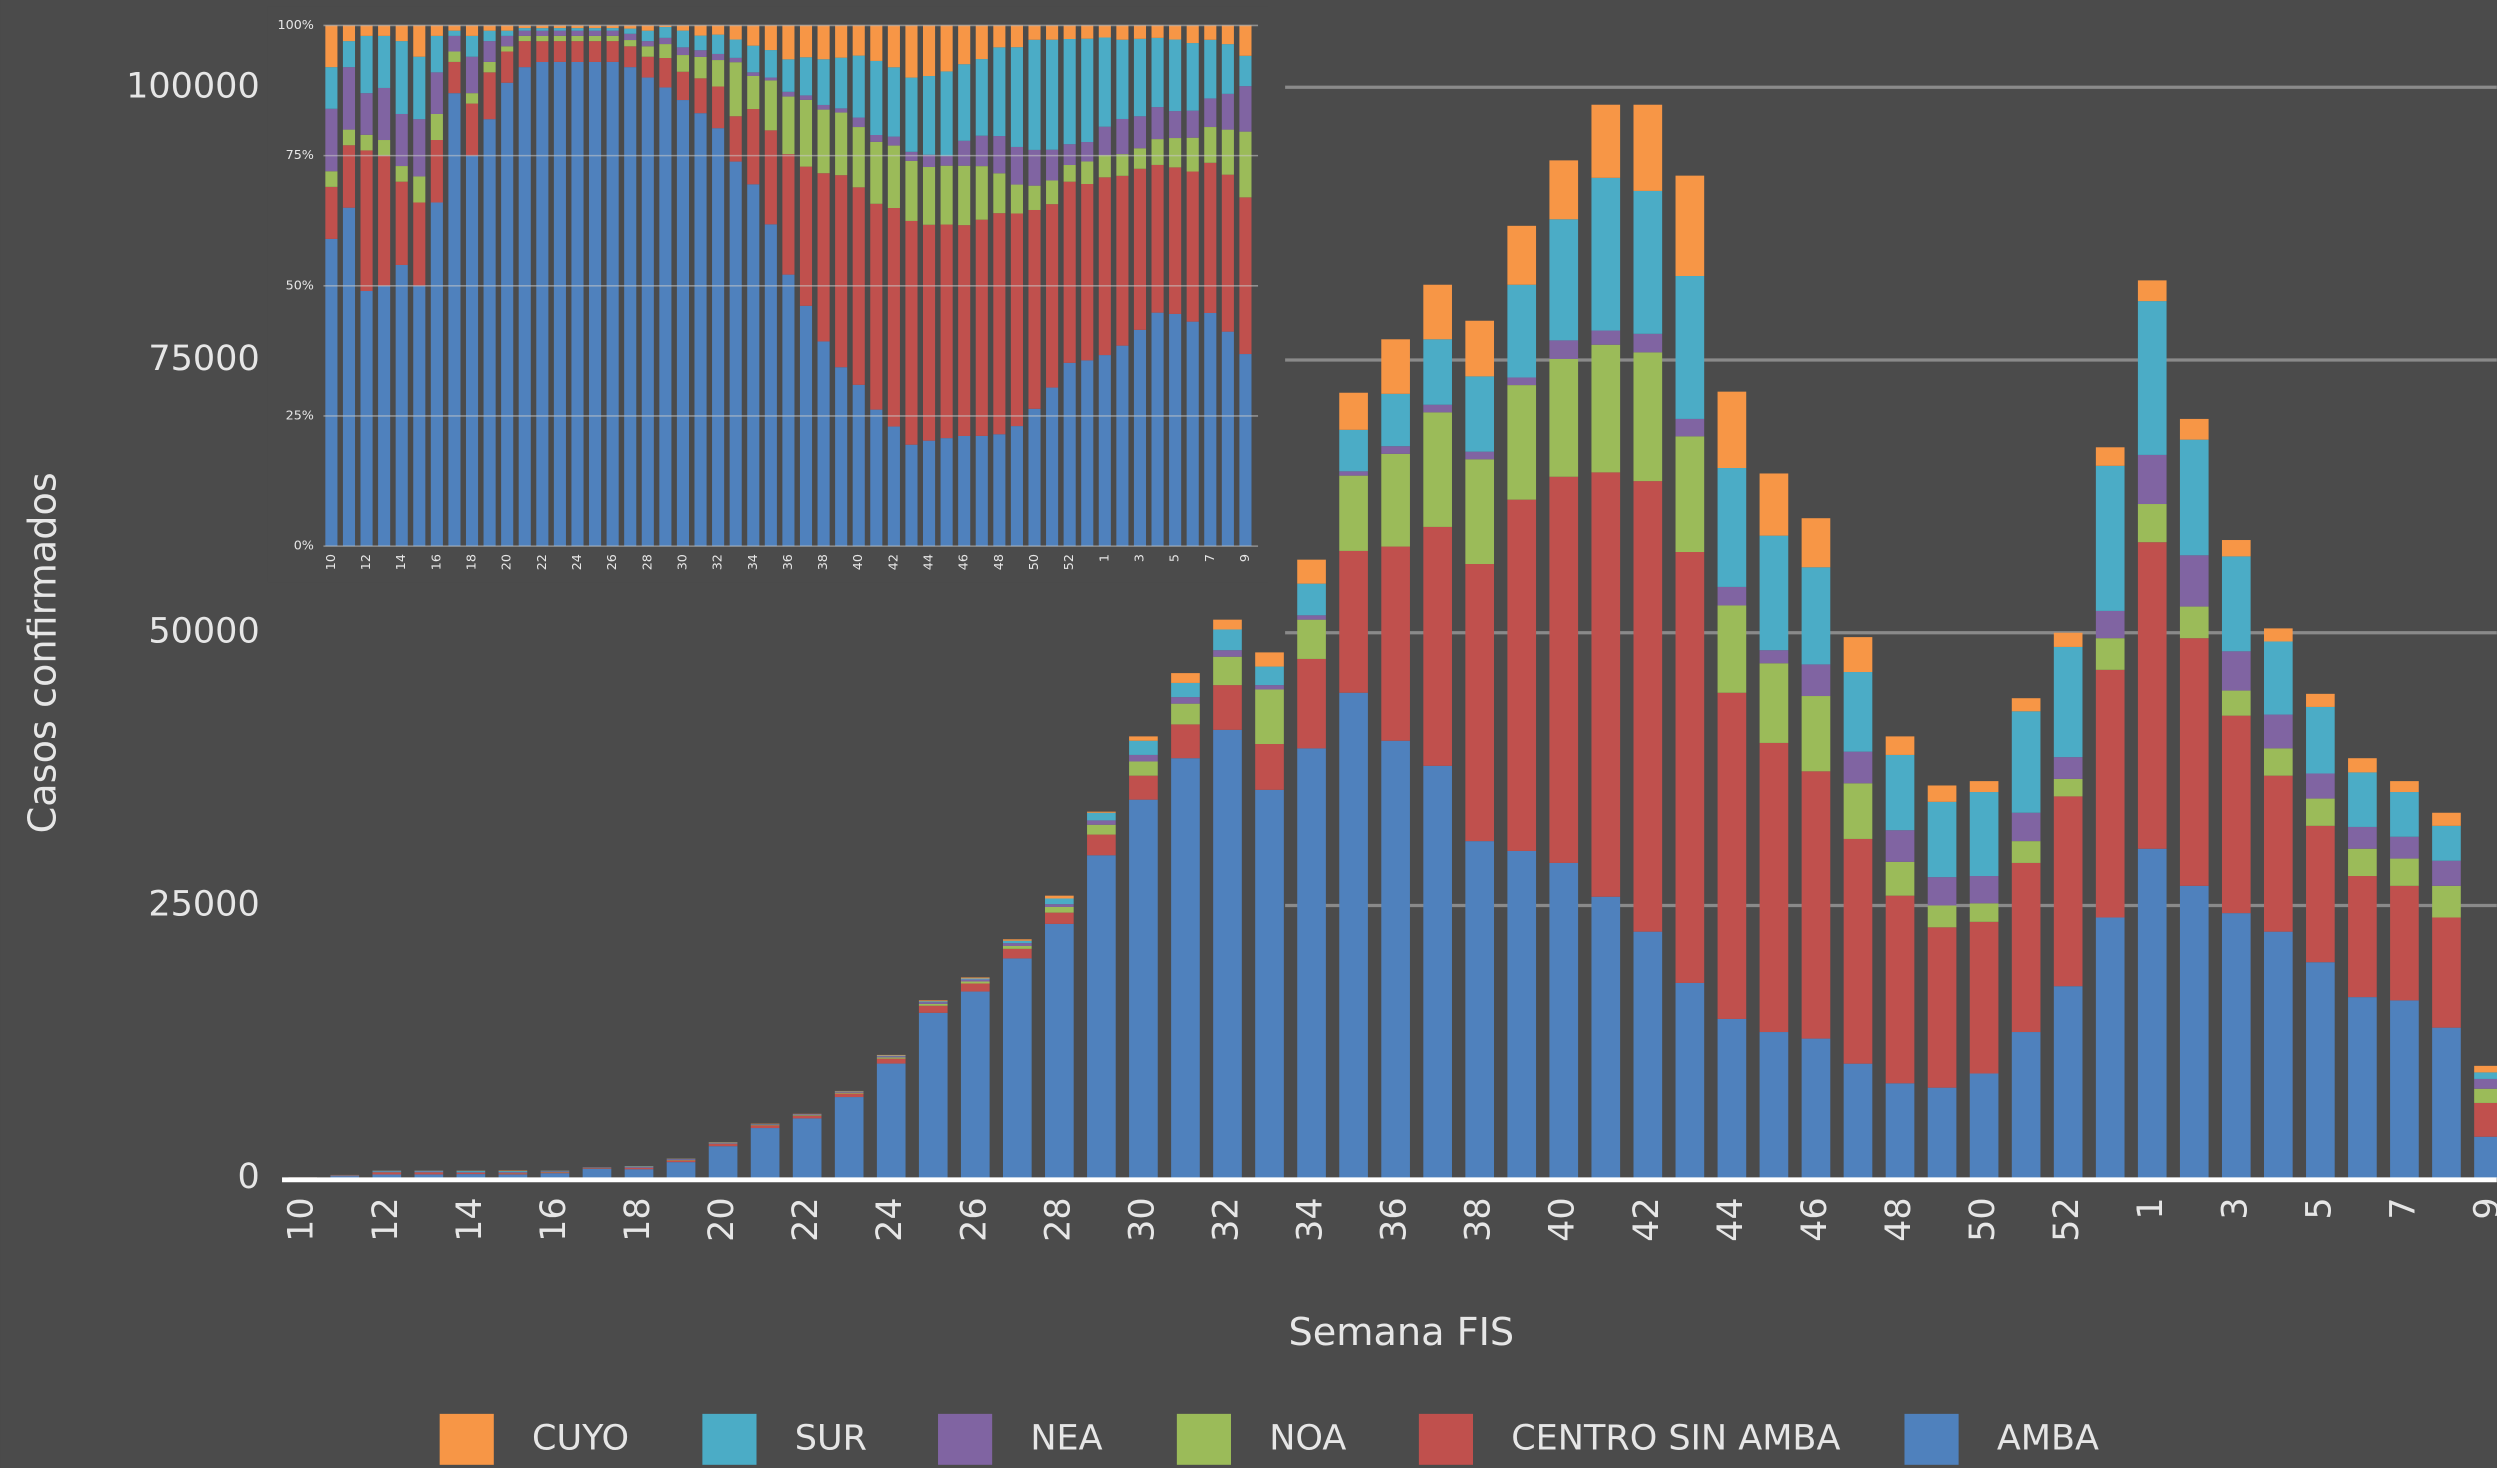 This screenshot has width=2497, height=1468. What do you see at coordinates (43, 652) in the screenshot?
I see `y-axis-title: Casos confirmados` at bounding box center [43, 652].